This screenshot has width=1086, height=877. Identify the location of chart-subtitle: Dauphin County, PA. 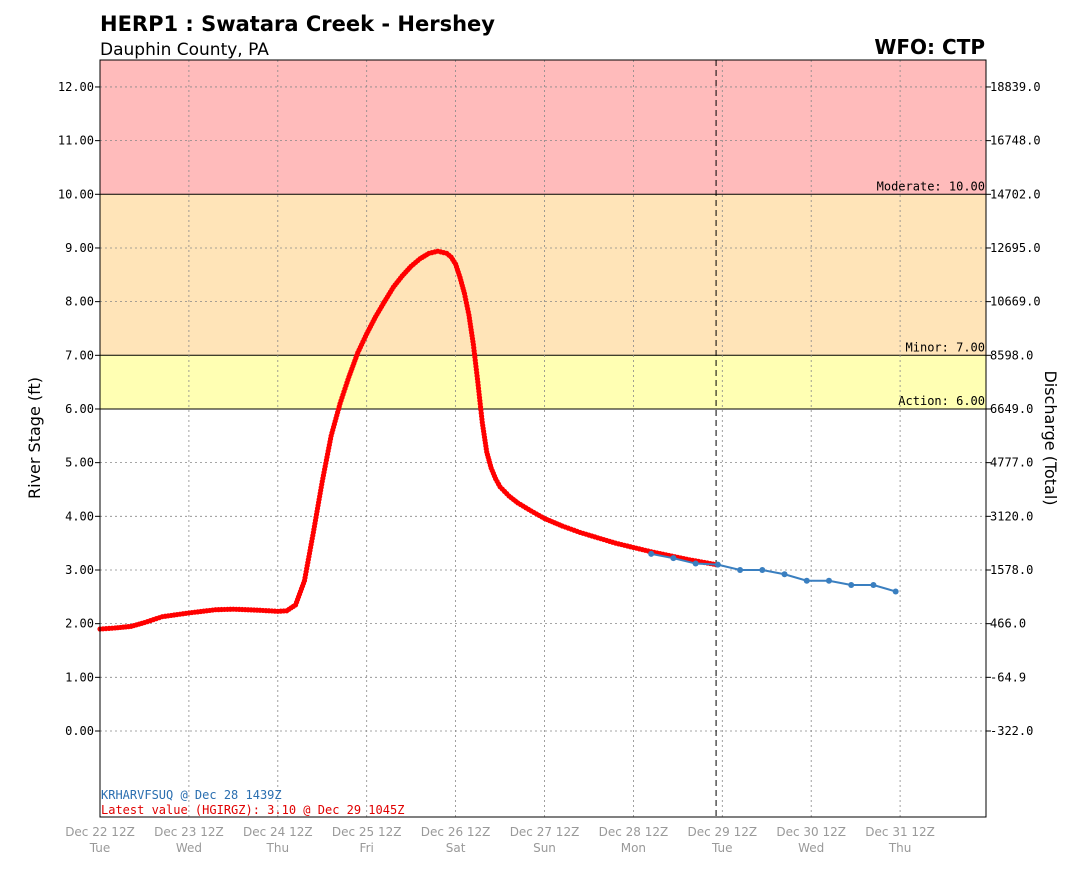
(184, 50).